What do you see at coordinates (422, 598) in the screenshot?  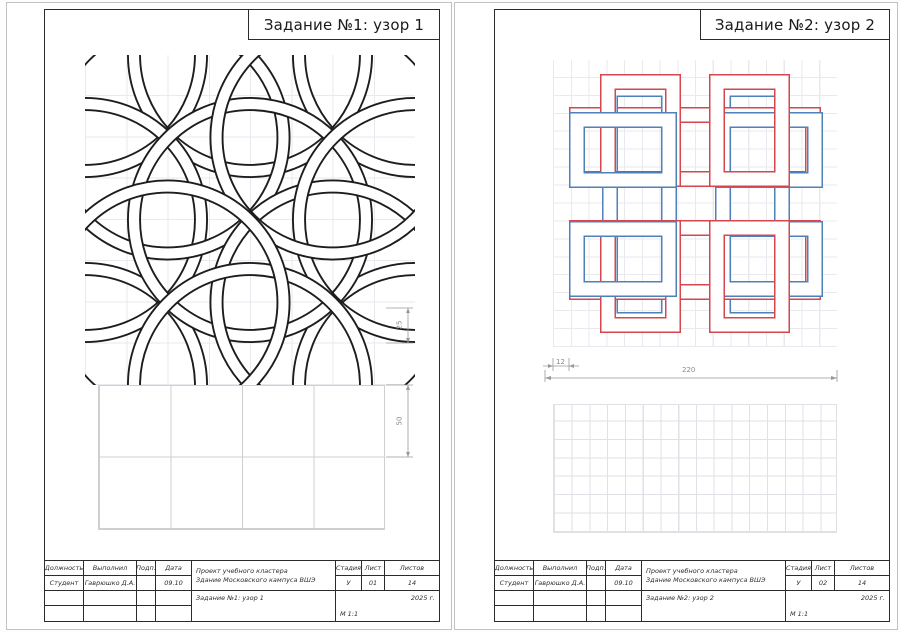 I see `tb1-year: 2025 г.` at bounding box center [422, 598].